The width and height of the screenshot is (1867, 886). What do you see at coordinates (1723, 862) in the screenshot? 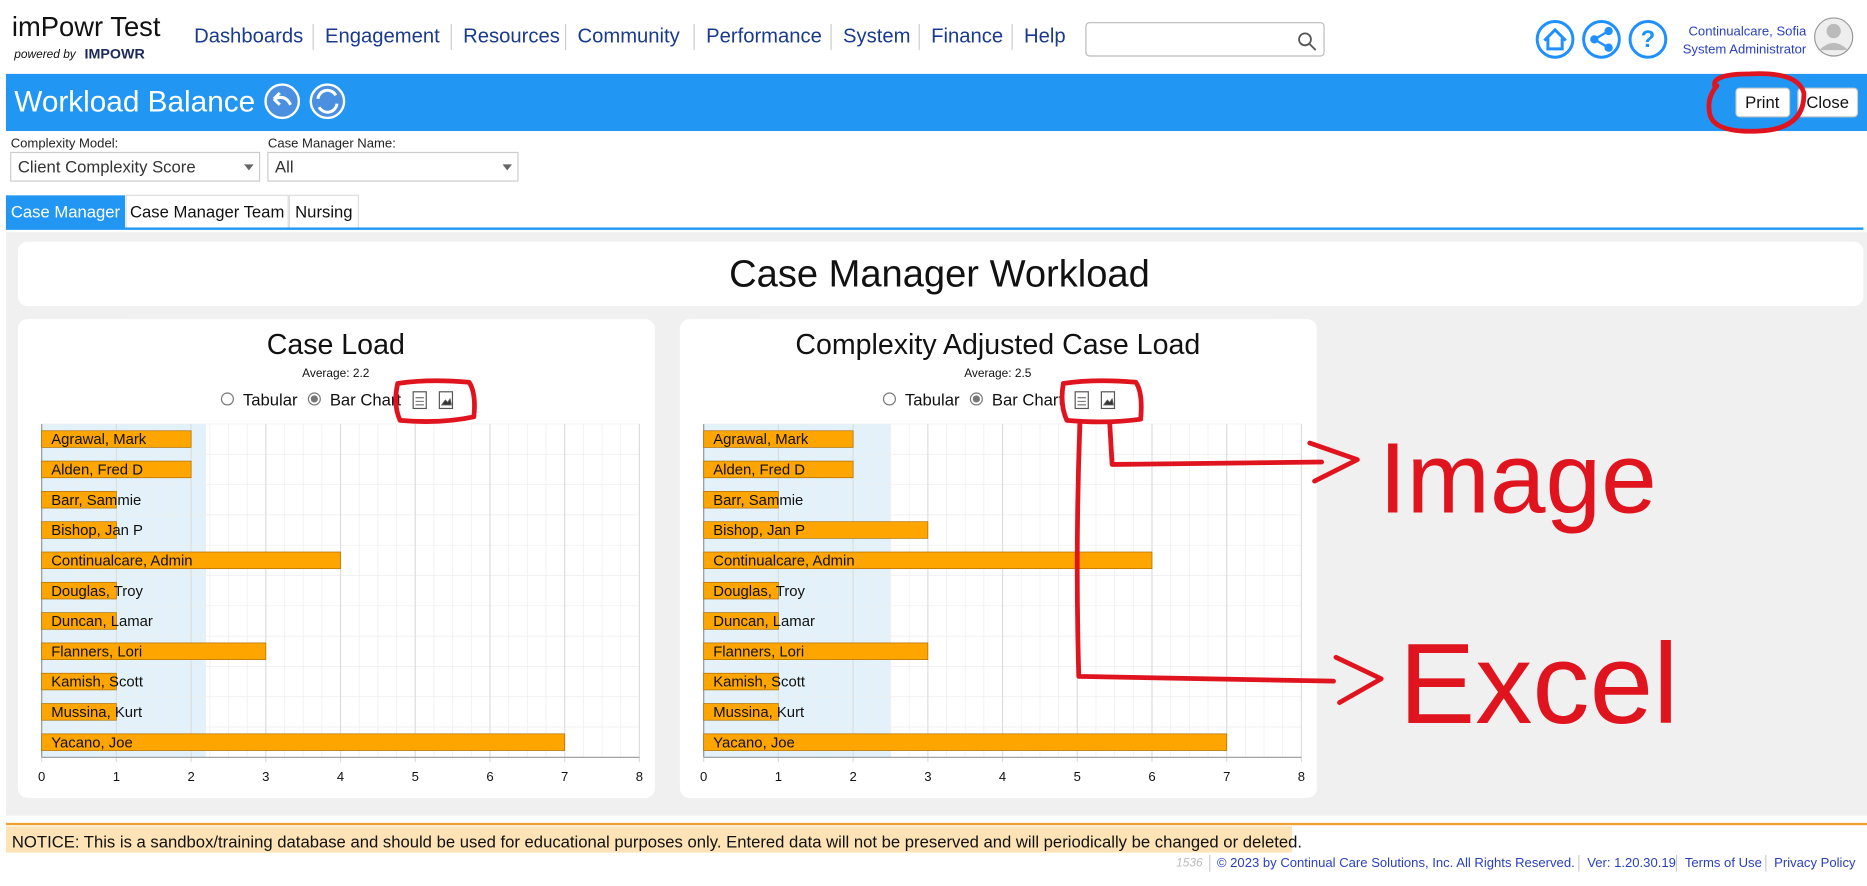
I see `footer-link: Terms of Use` at bounding box center [1723, 862].